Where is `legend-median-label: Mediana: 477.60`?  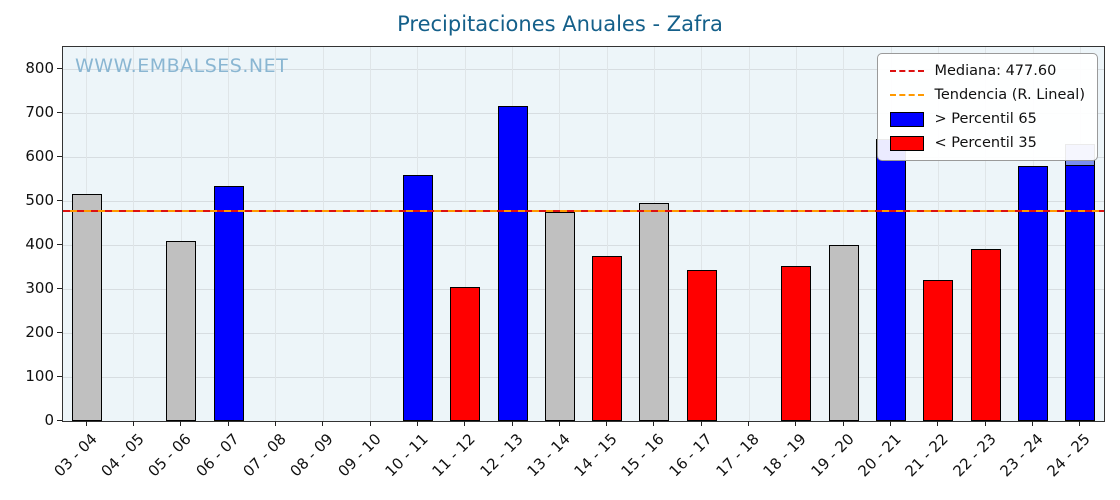 legend-median-label: Mediana: 477.60 is located at coordinates (995, 71).